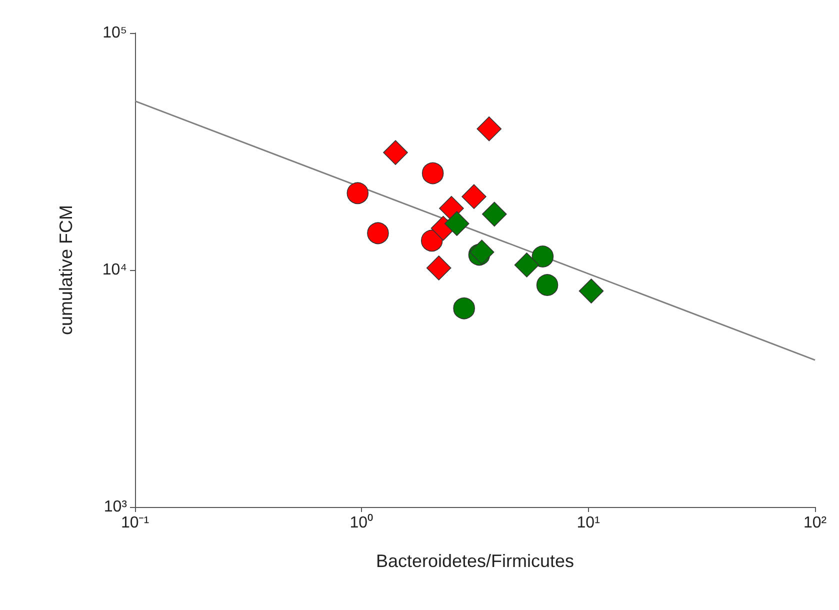 This screenshot has height=610, width=839. Describe the element at coordinates (135, 523) in the screenshot. I see `x-tick-label: 10⁻¹` at that location.